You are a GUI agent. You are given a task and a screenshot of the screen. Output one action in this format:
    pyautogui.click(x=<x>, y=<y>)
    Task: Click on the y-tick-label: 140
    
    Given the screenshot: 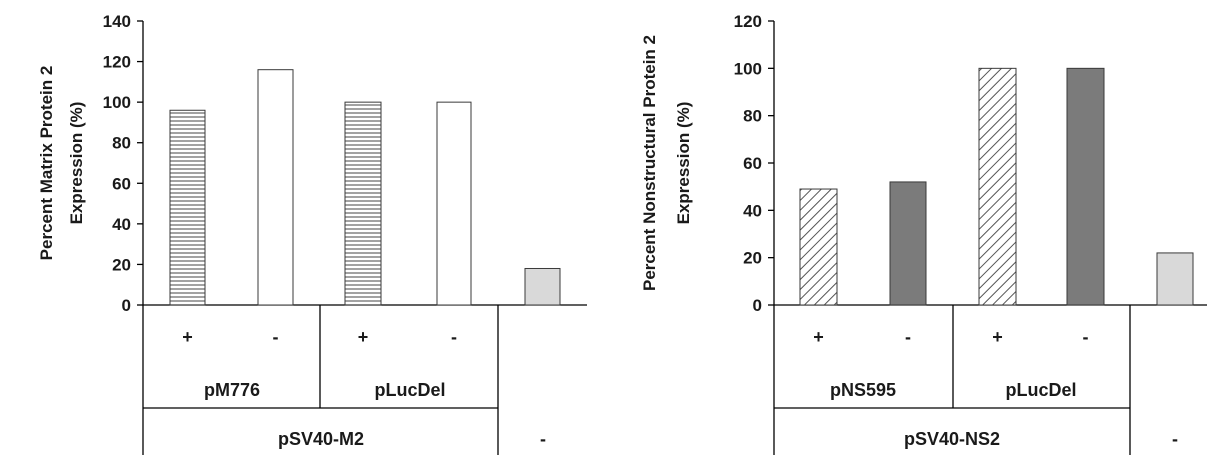 What is the action you would take?
    pyautogui.click(x=117, y=21)
    